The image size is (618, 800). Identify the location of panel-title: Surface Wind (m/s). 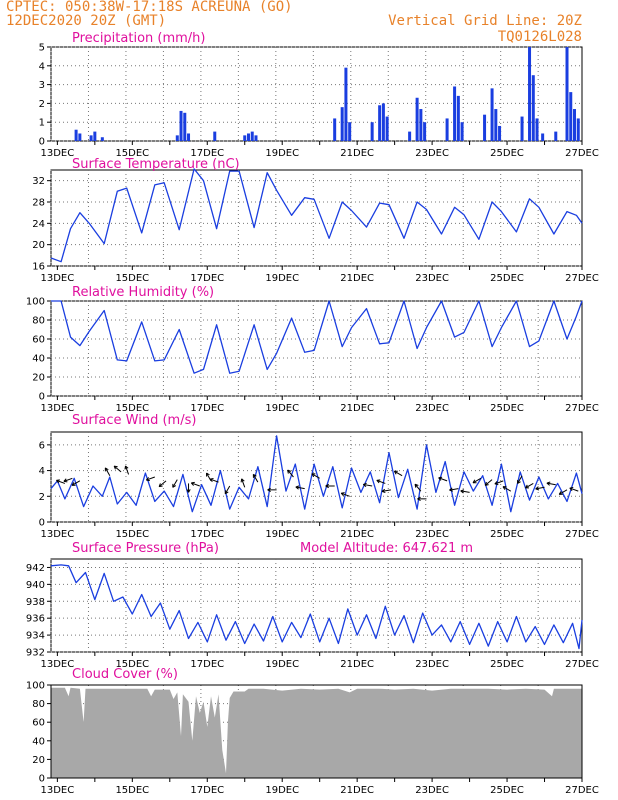
(134, 420).